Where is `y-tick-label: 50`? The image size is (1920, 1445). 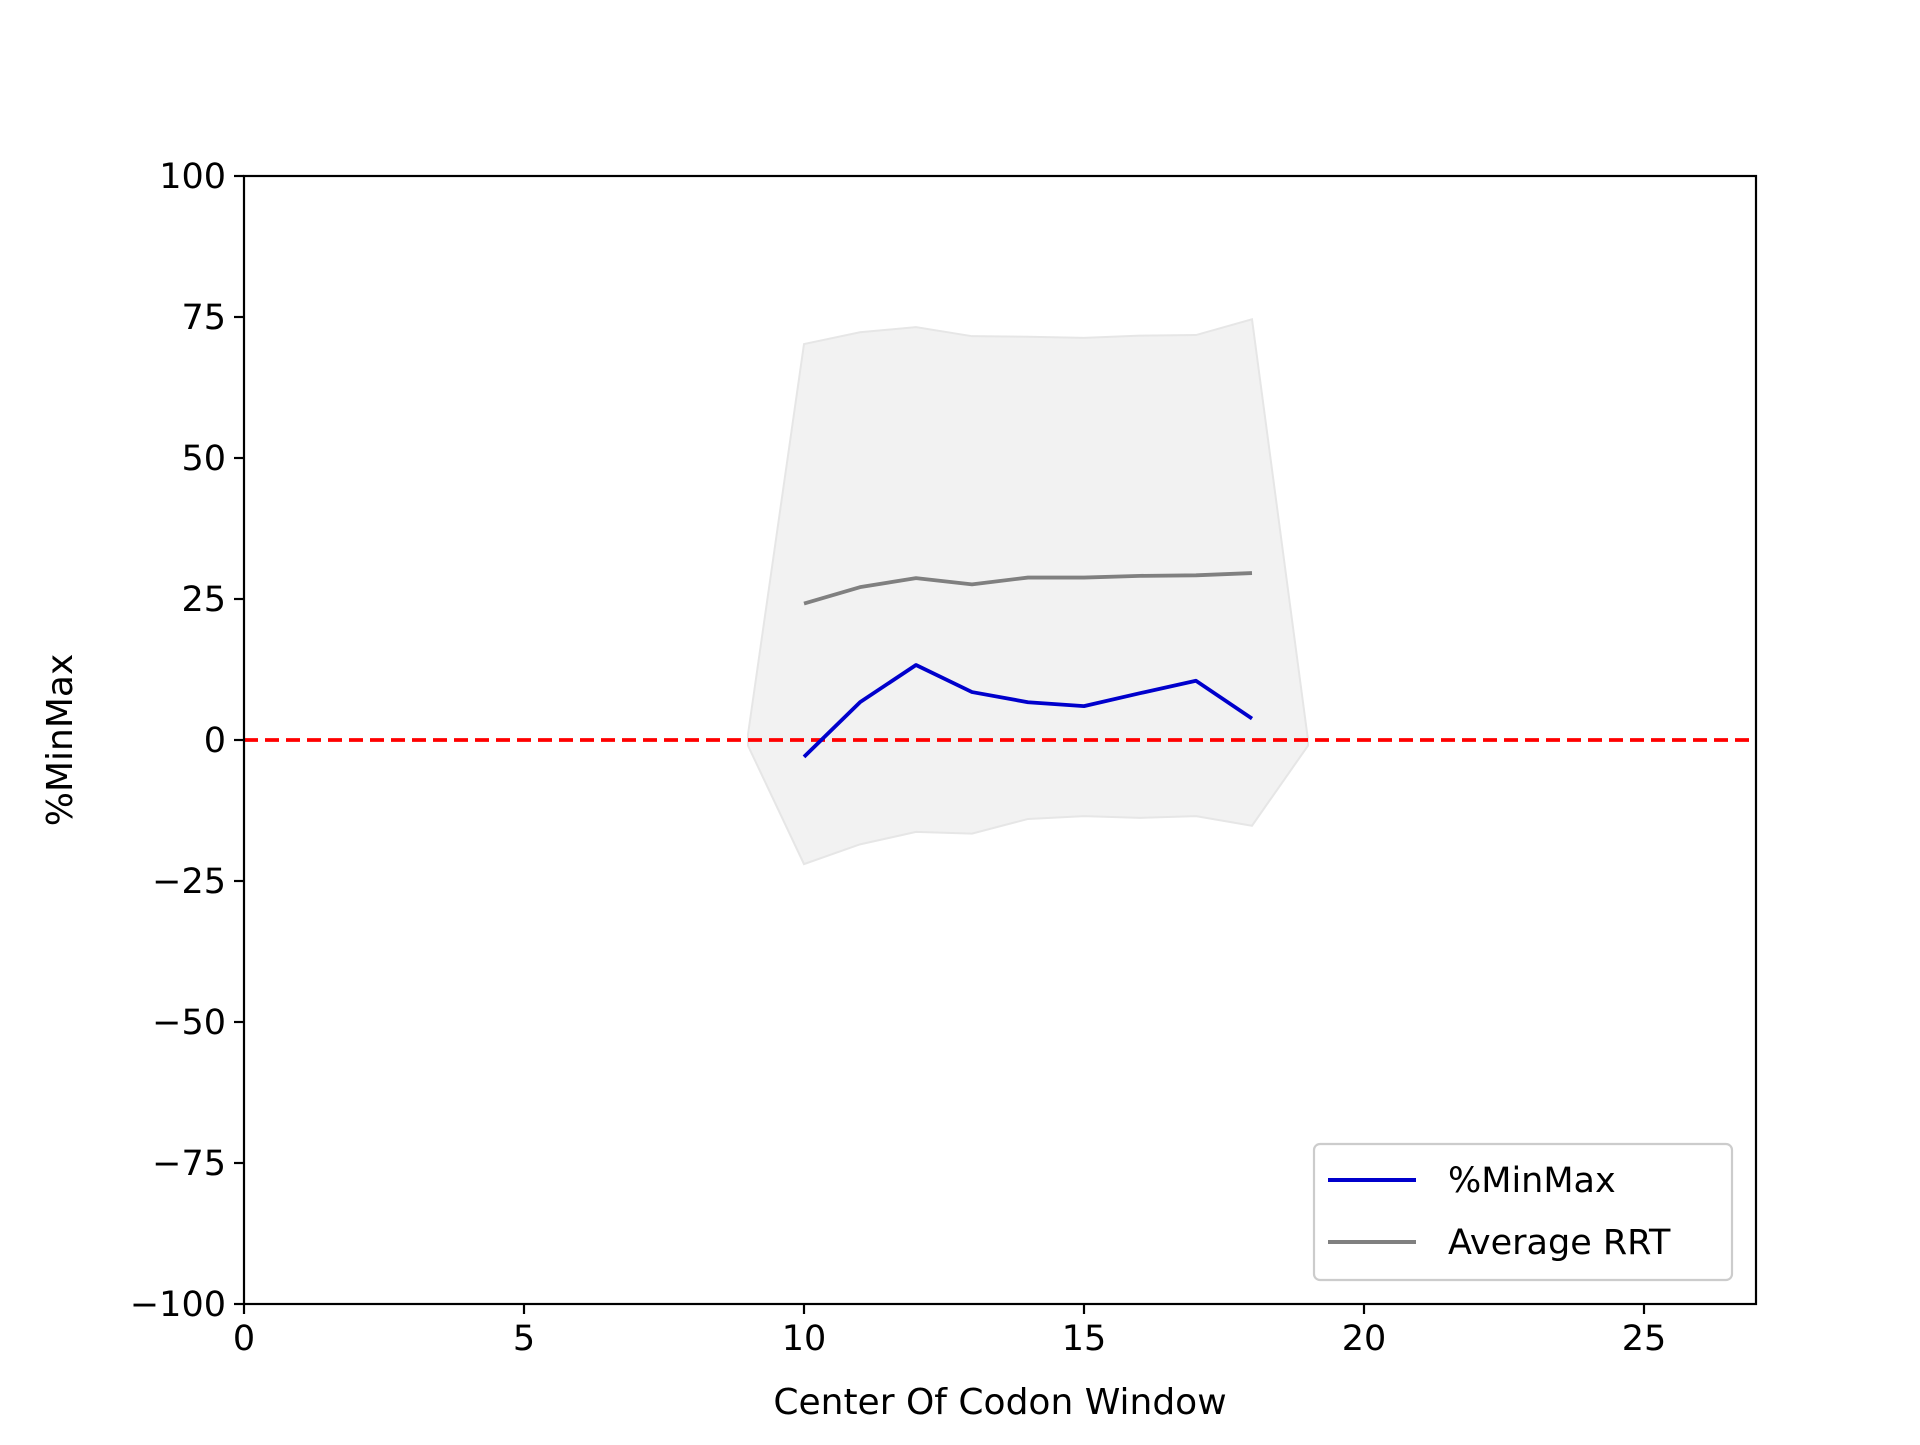
y-tick-label: 50 is located at coordinates (203, 459).